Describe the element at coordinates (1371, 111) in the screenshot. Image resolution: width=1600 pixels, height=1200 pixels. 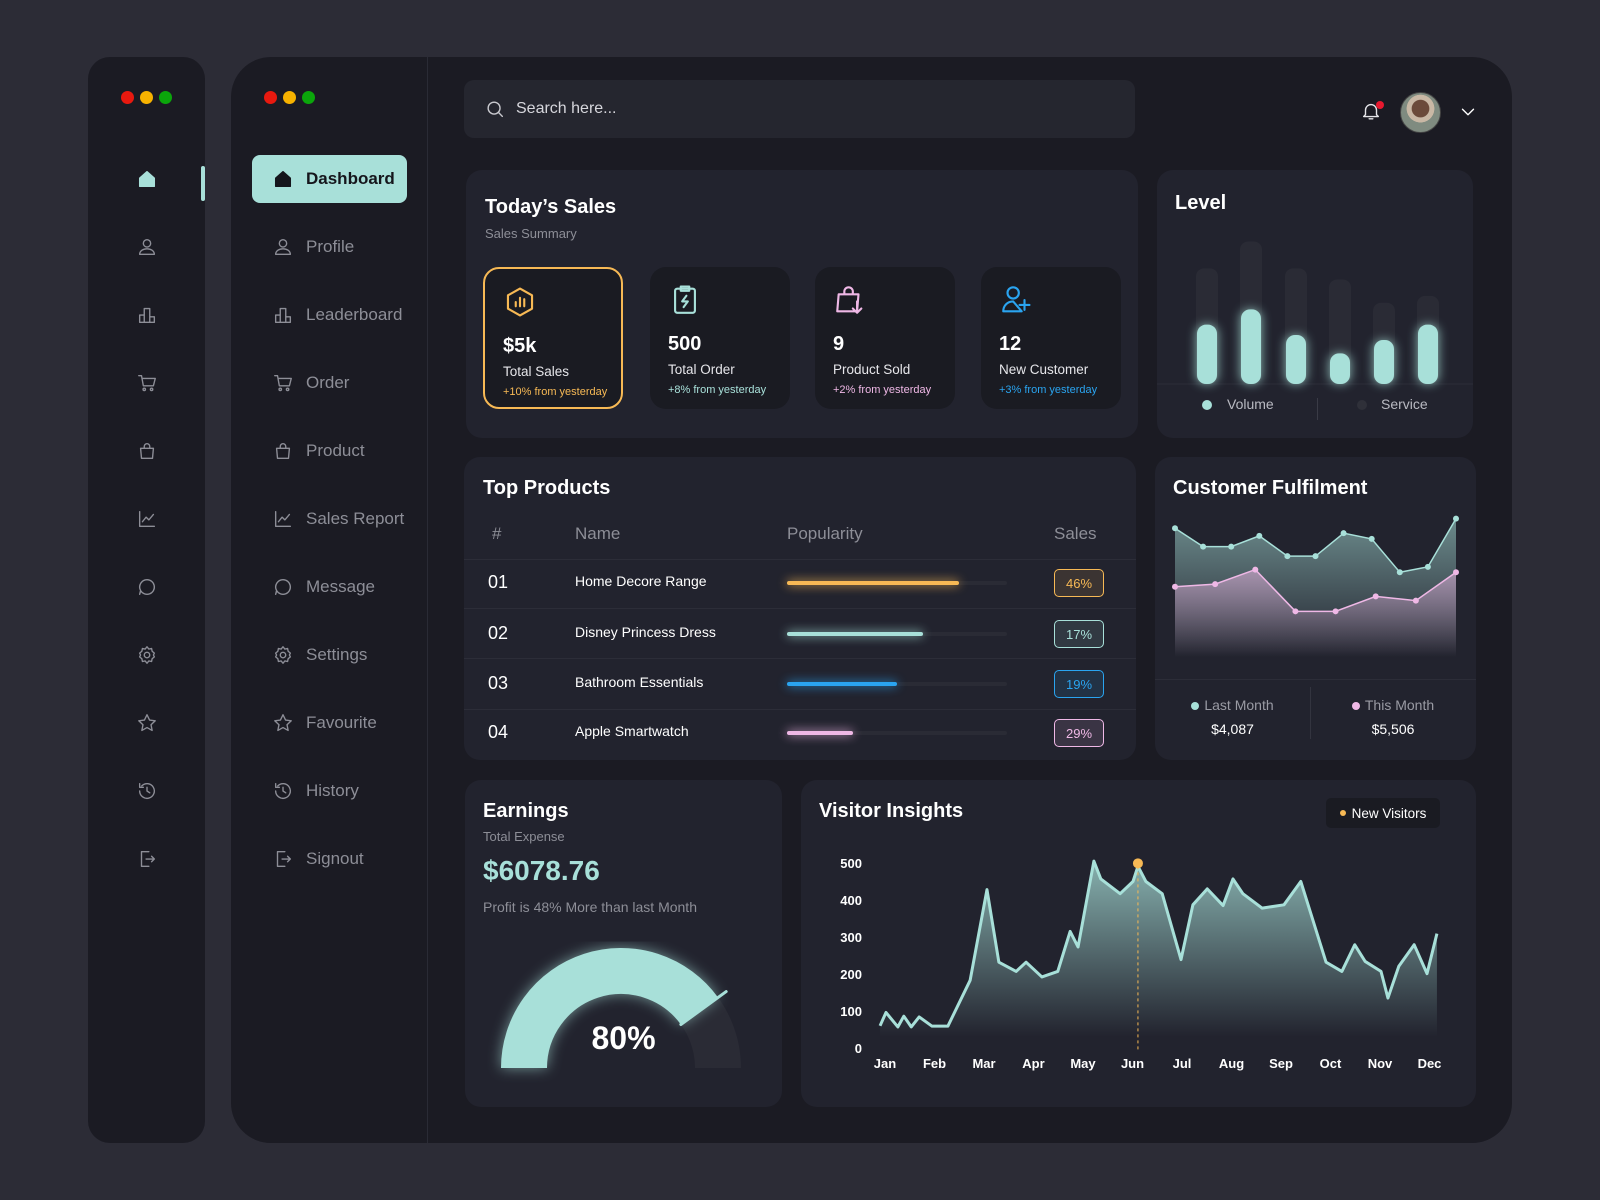
I see `bell-icon` at that location.